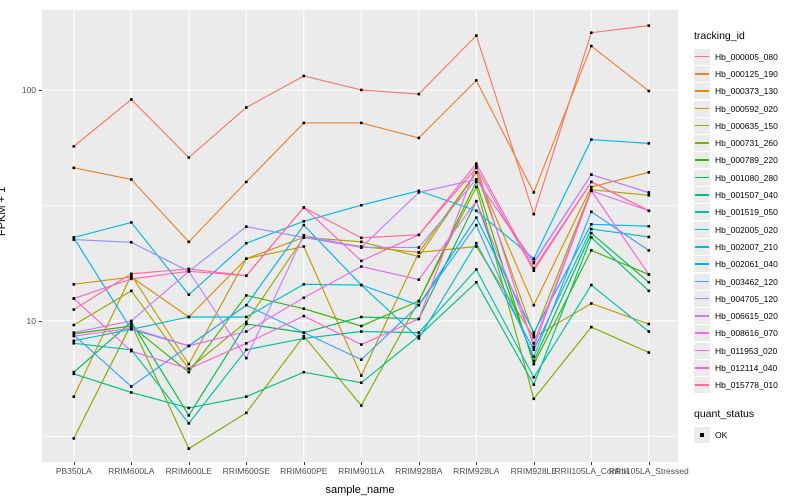 The image size is (800, 500). What do you see at coordinates (747, 367) in the screenshot?
I see `legend-item: Hb_012114_040` at bounding box center [747, 367].